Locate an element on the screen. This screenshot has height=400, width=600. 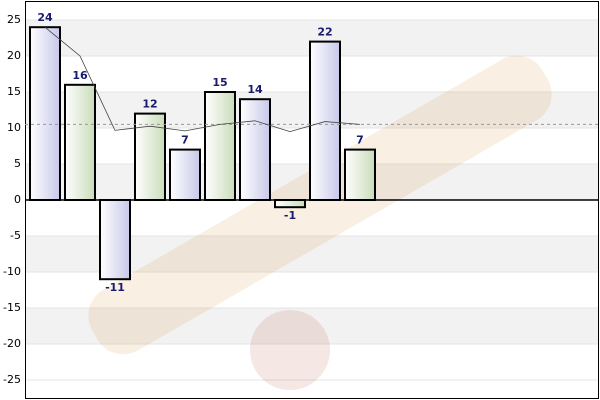
data-label: 22 is located at coordinates (324, 32).